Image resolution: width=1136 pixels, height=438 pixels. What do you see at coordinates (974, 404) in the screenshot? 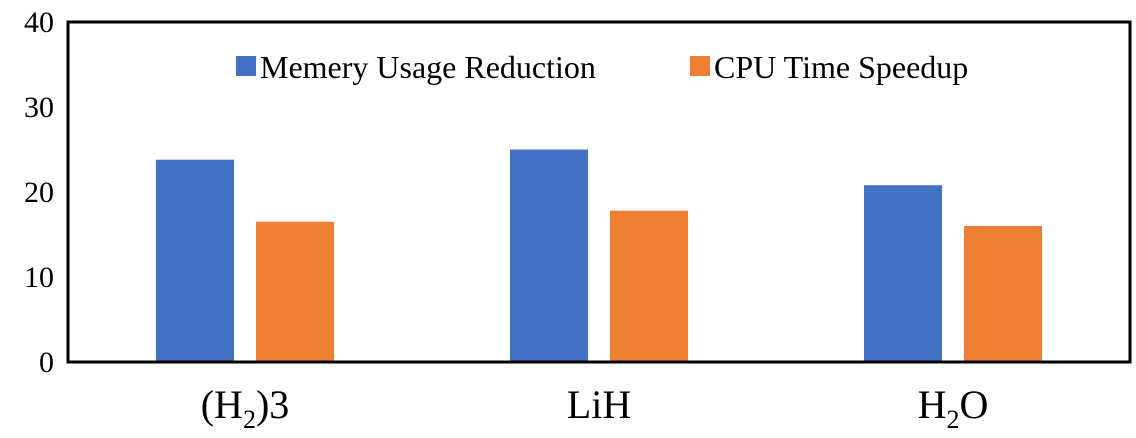
I see `x-tick-label-text: O` at bounding box center [974, 404].